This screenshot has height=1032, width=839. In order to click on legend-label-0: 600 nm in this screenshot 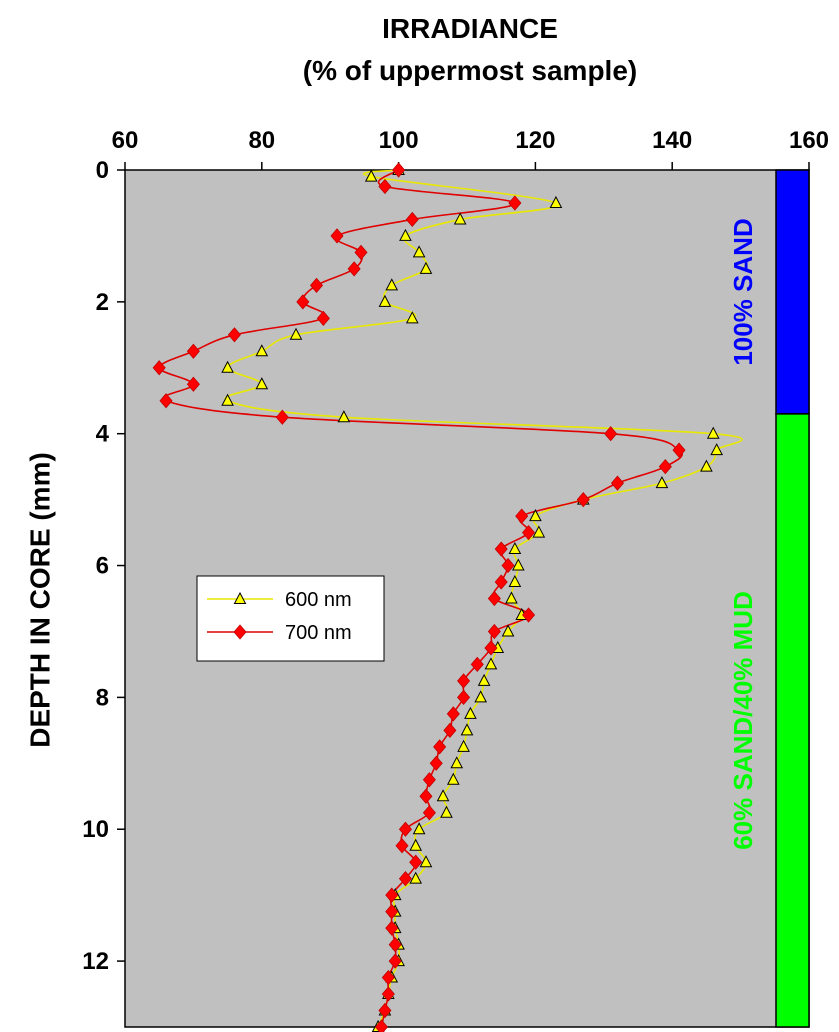, I will do `click(318, 600)`.